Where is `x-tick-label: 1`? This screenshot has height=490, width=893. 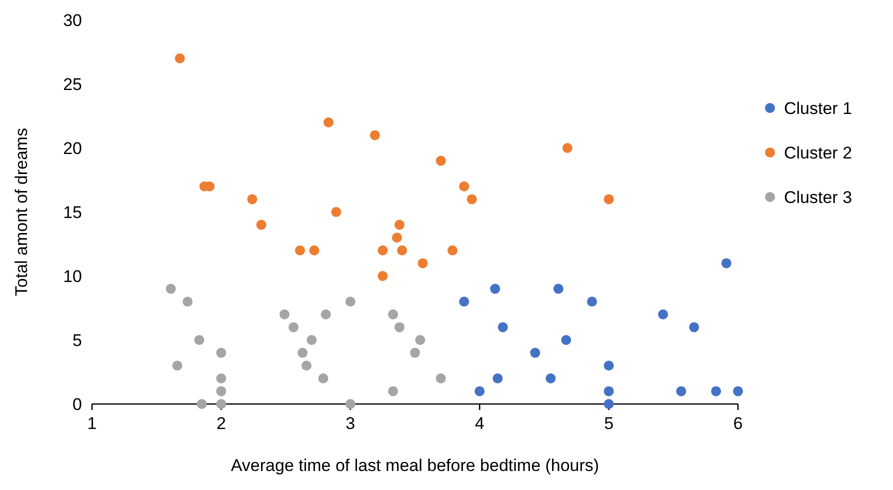
x-tick-label: 1 is located at coordinates (92, 423).